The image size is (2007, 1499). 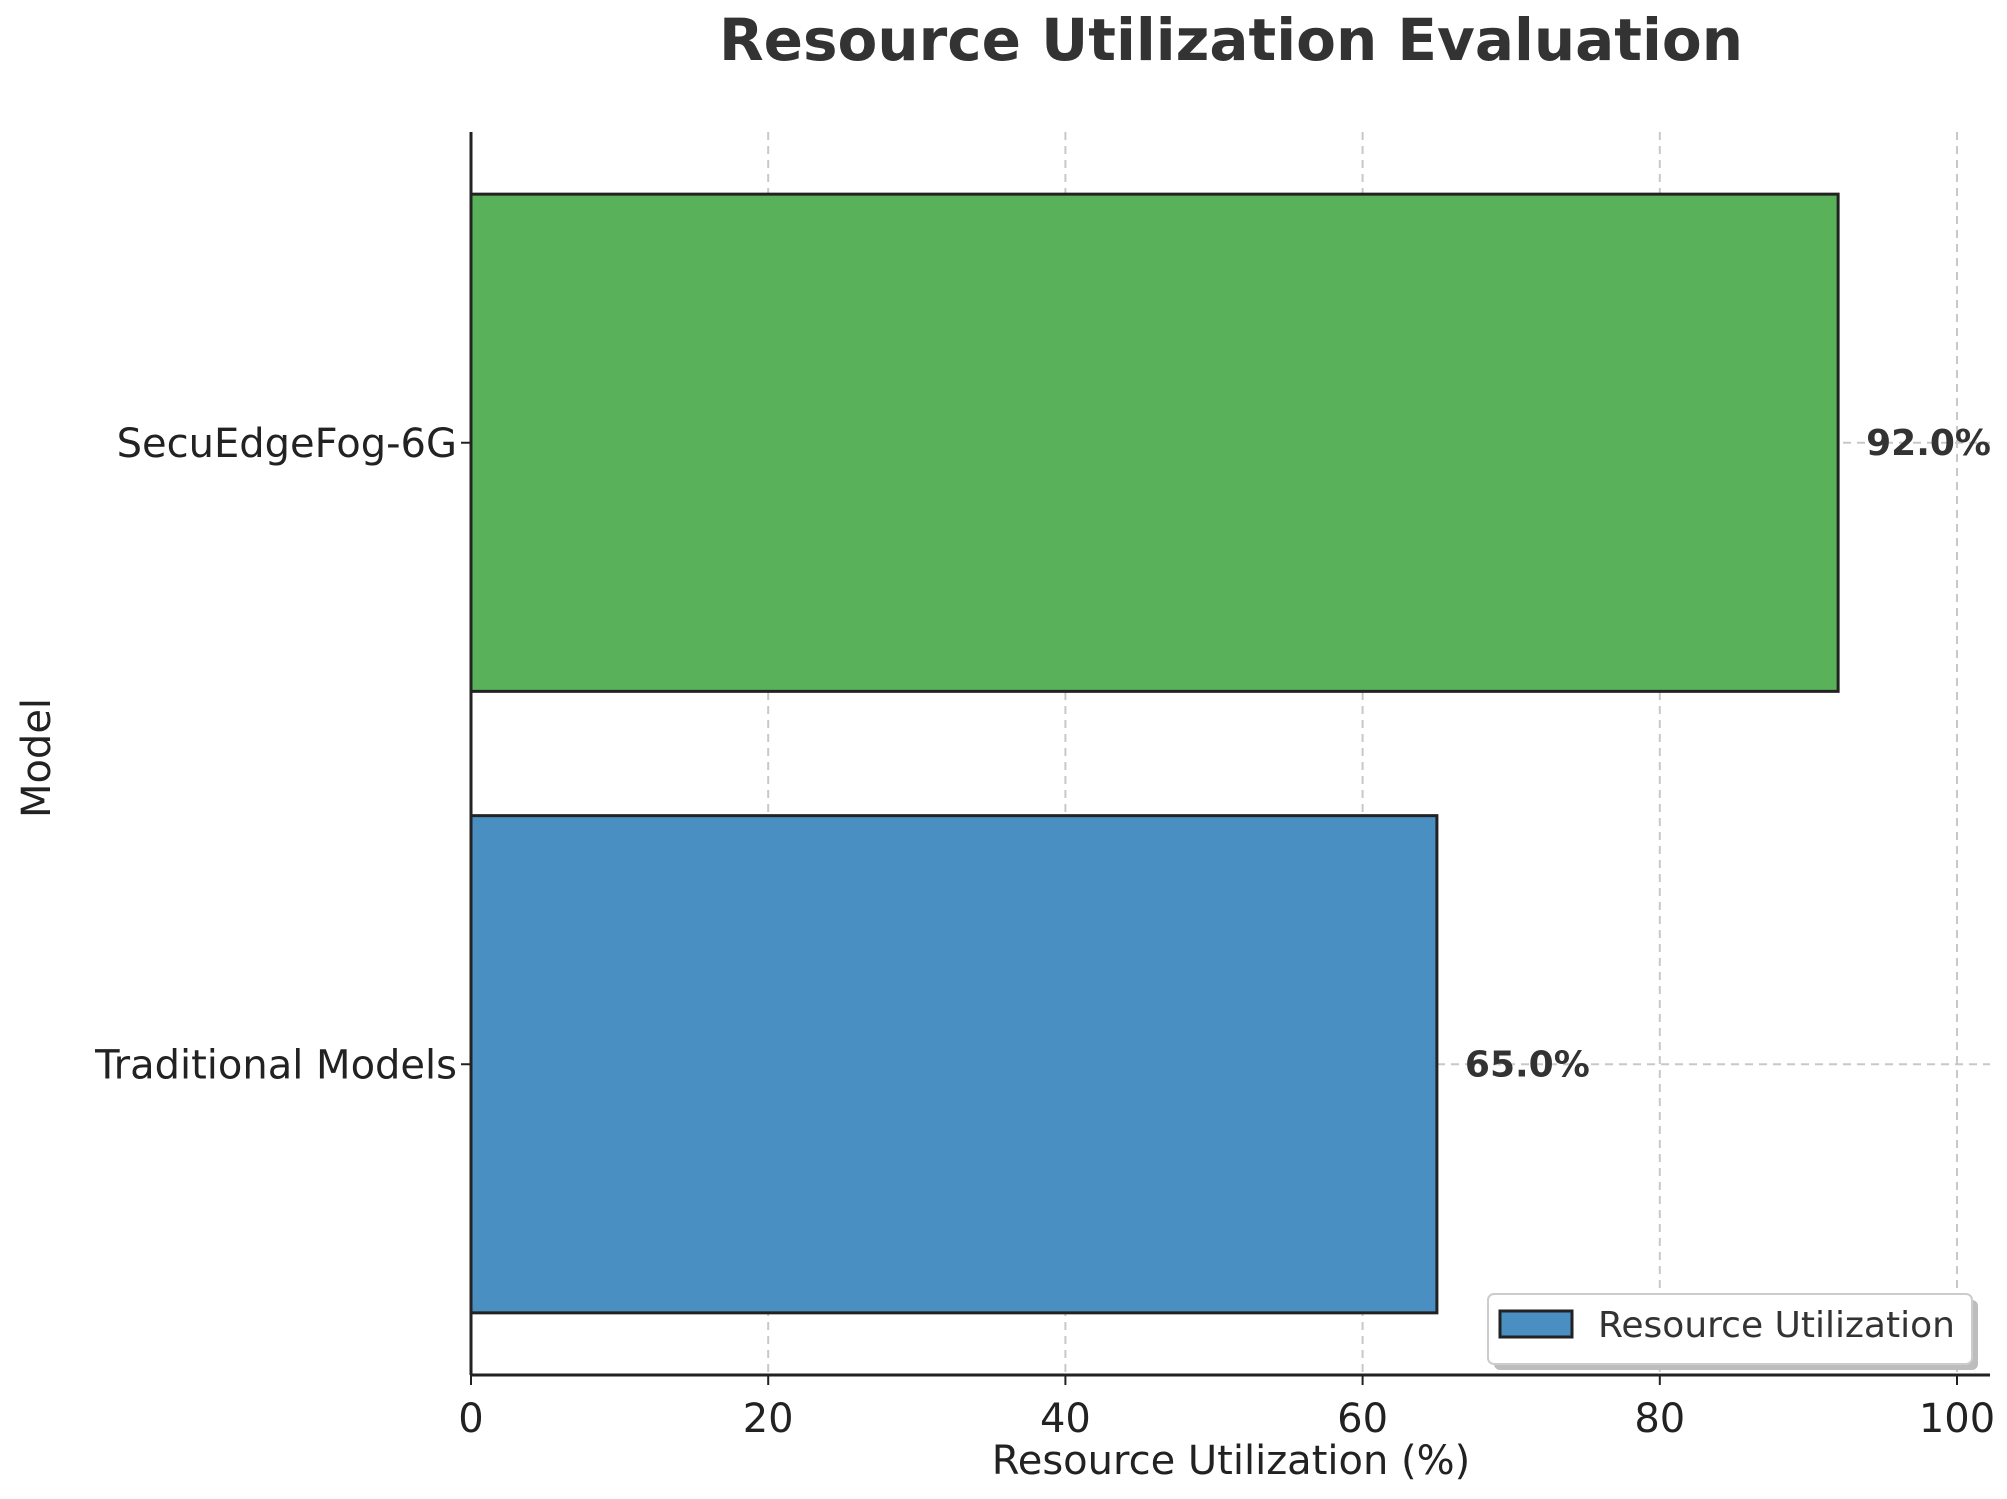 I want to click on x-tick-label: 0, so click(x=470, y=1419).